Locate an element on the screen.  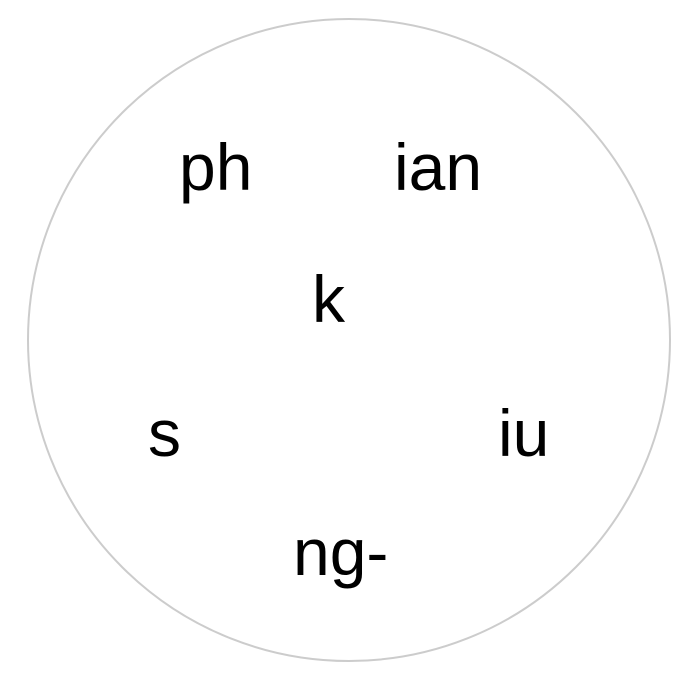
syllable-ian: ian is located at coordinates (438, 167).